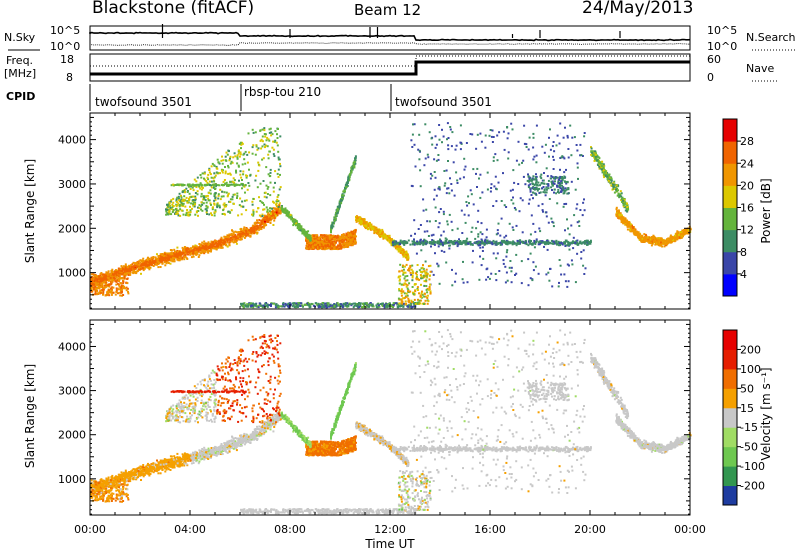 The image size is (800, 554). I want to click on power-cell-1963, so click(178, 198).